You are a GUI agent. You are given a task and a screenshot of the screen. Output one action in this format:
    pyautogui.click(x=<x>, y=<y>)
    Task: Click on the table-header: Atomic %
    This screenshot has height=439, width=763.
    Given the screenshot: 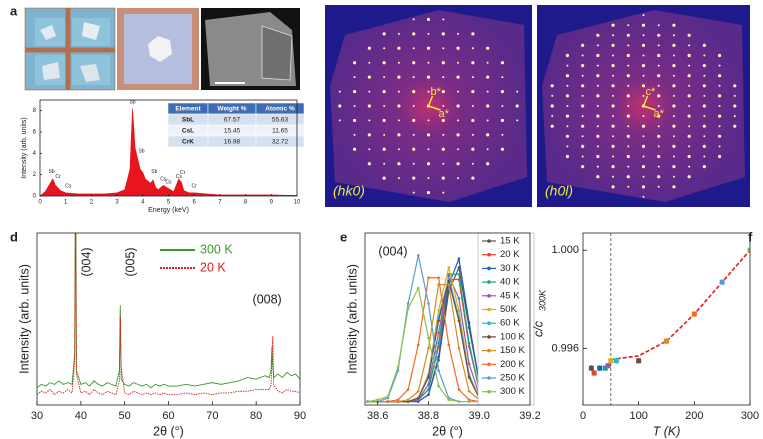 What is the action you would take?
    pyautogui.click(x=280, y=109)
    